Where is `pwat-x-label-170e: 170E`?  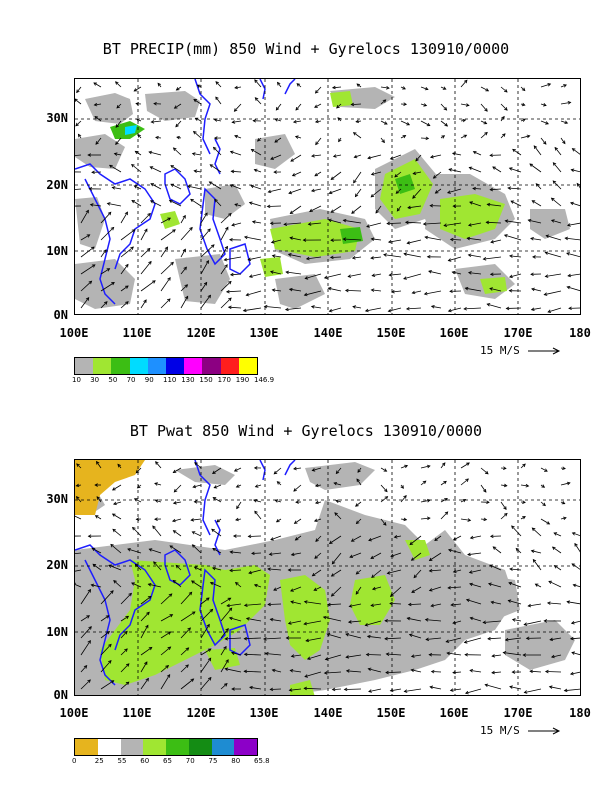 pwat-x-label-170e: 170E is located at coordinates (518, 713).